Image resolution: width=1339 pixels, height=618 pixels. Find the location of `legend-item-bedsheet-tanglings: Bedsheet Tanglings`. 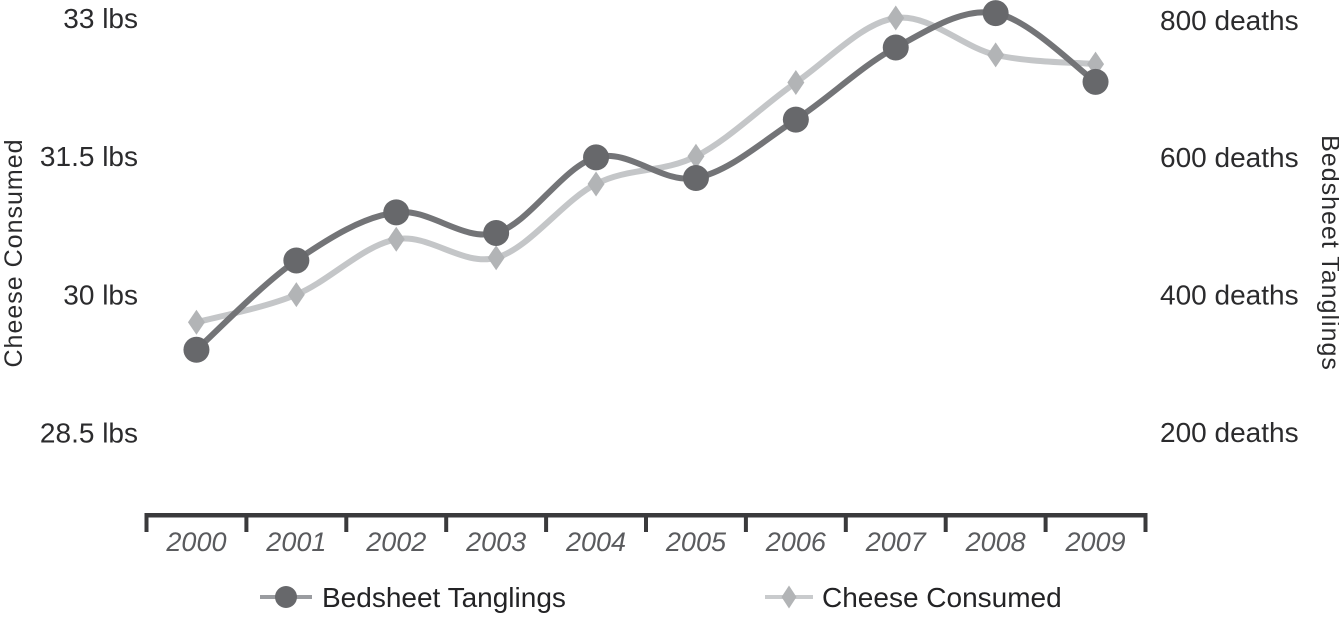

legend-item-bedsheet-tanglings: Bedsheet Tanglings is located at coordinates (413, 597).